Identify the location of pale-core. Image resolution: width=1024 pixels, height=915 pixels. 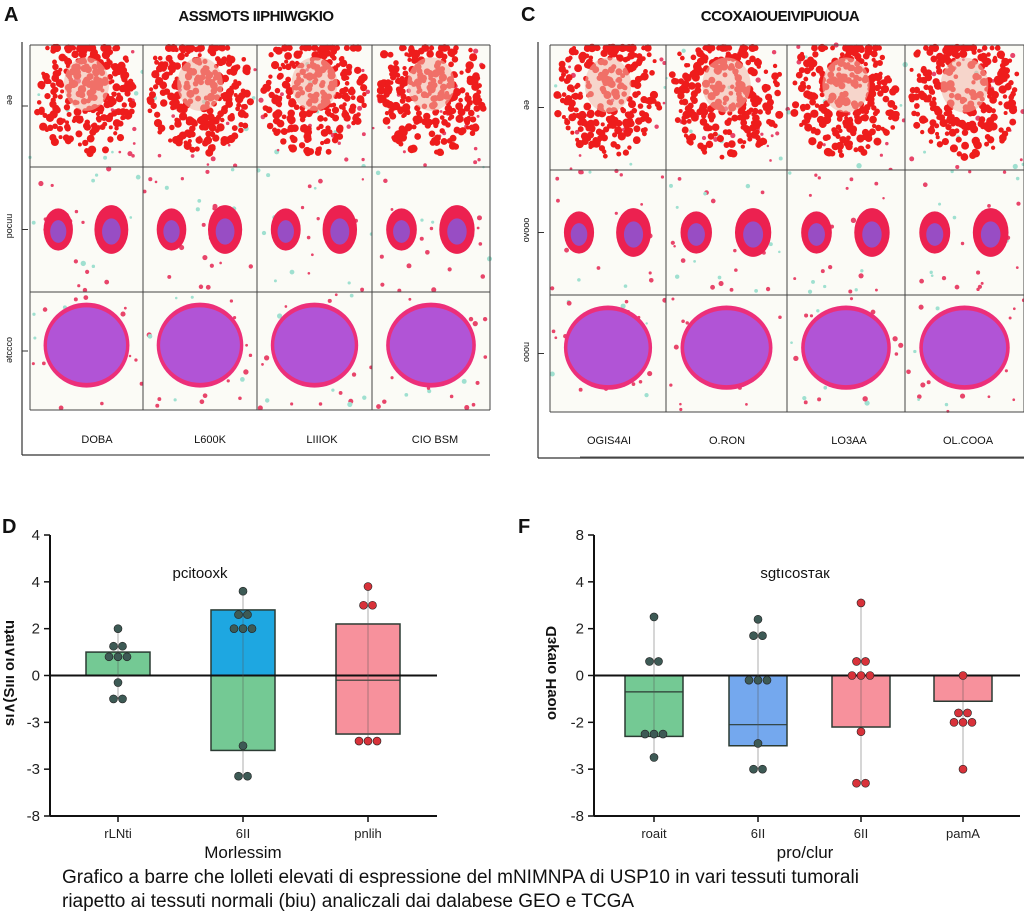
(200, 84).